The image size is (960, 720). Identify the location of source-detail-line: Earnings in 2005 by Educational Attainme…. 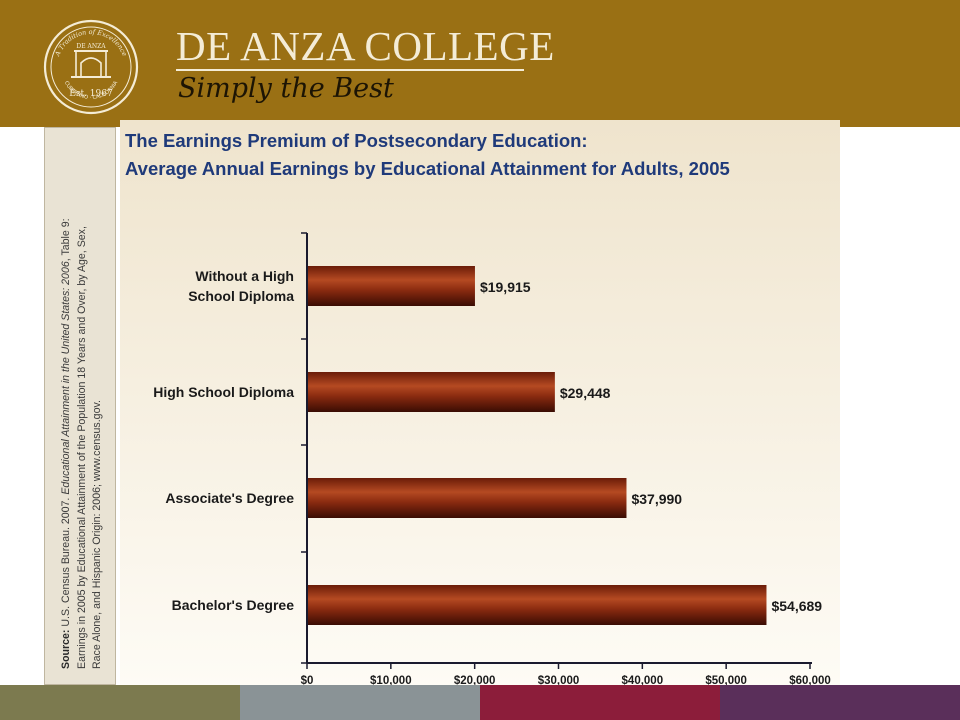
(81, 447).